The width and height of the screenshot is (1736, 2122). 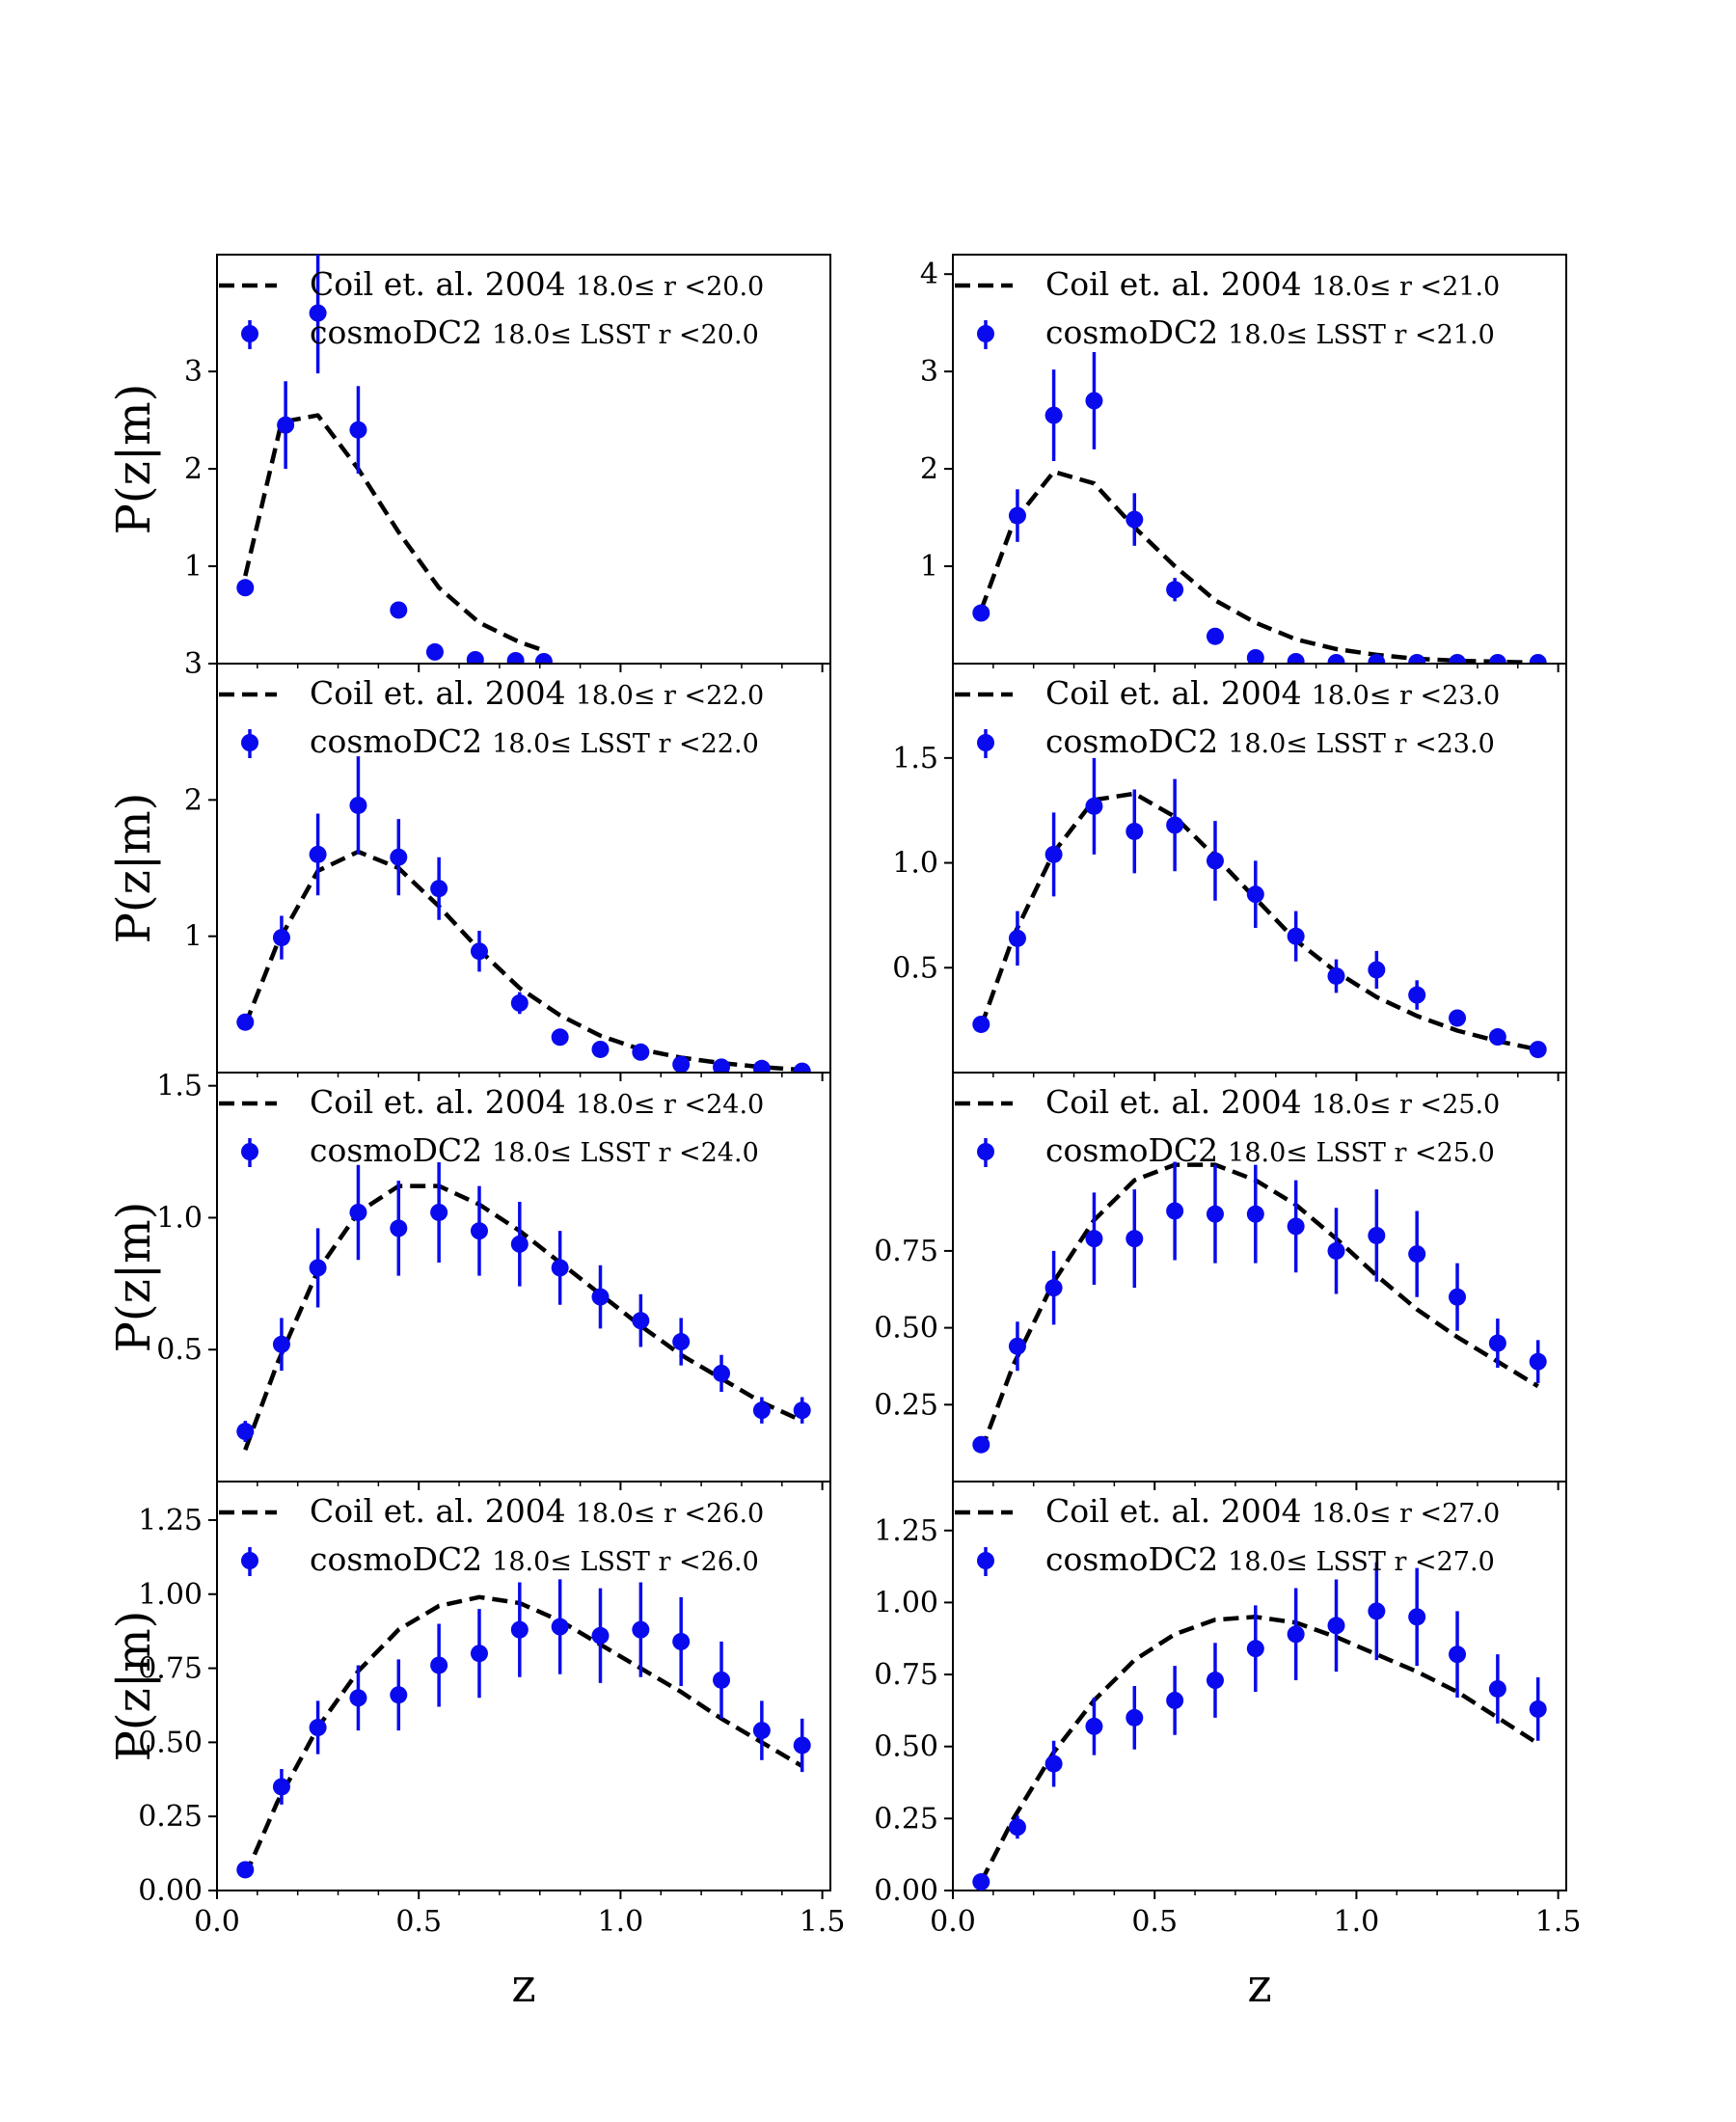 I want to click on legend-point-label: cosmoDC2 18.0≤ LSST r <25.0, so click(x=1270, y=1150).